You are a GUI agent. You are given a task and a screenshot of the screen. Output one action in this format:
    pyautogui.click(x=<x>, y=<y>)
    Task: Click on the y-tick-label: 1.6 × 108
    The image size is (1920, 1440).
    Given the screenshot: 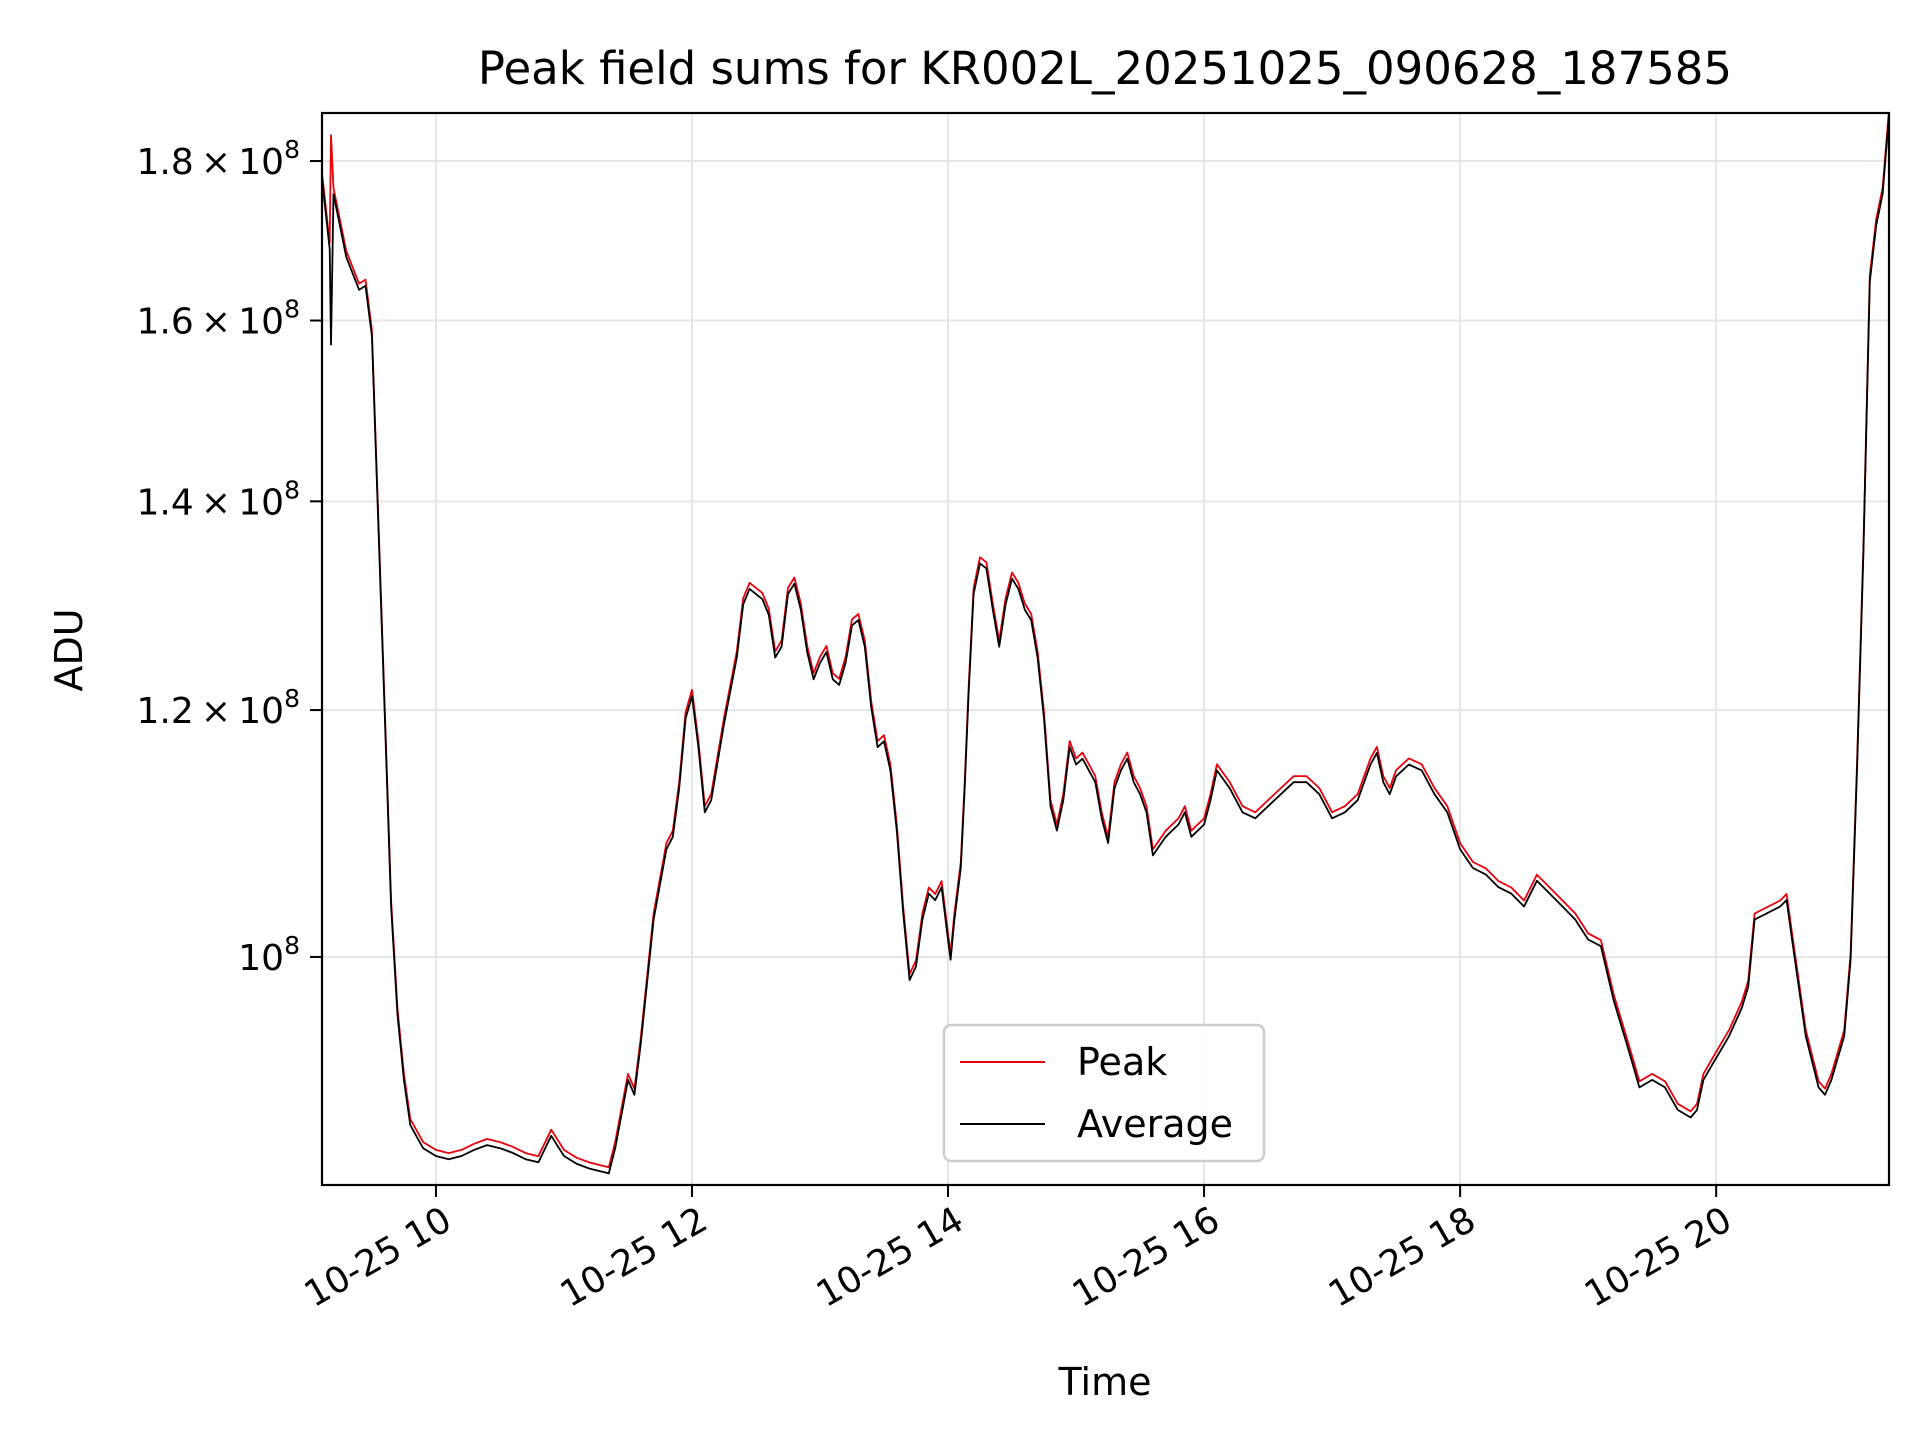 What is the action you would take?
    pyautogui.click(x=218, y=319)
    